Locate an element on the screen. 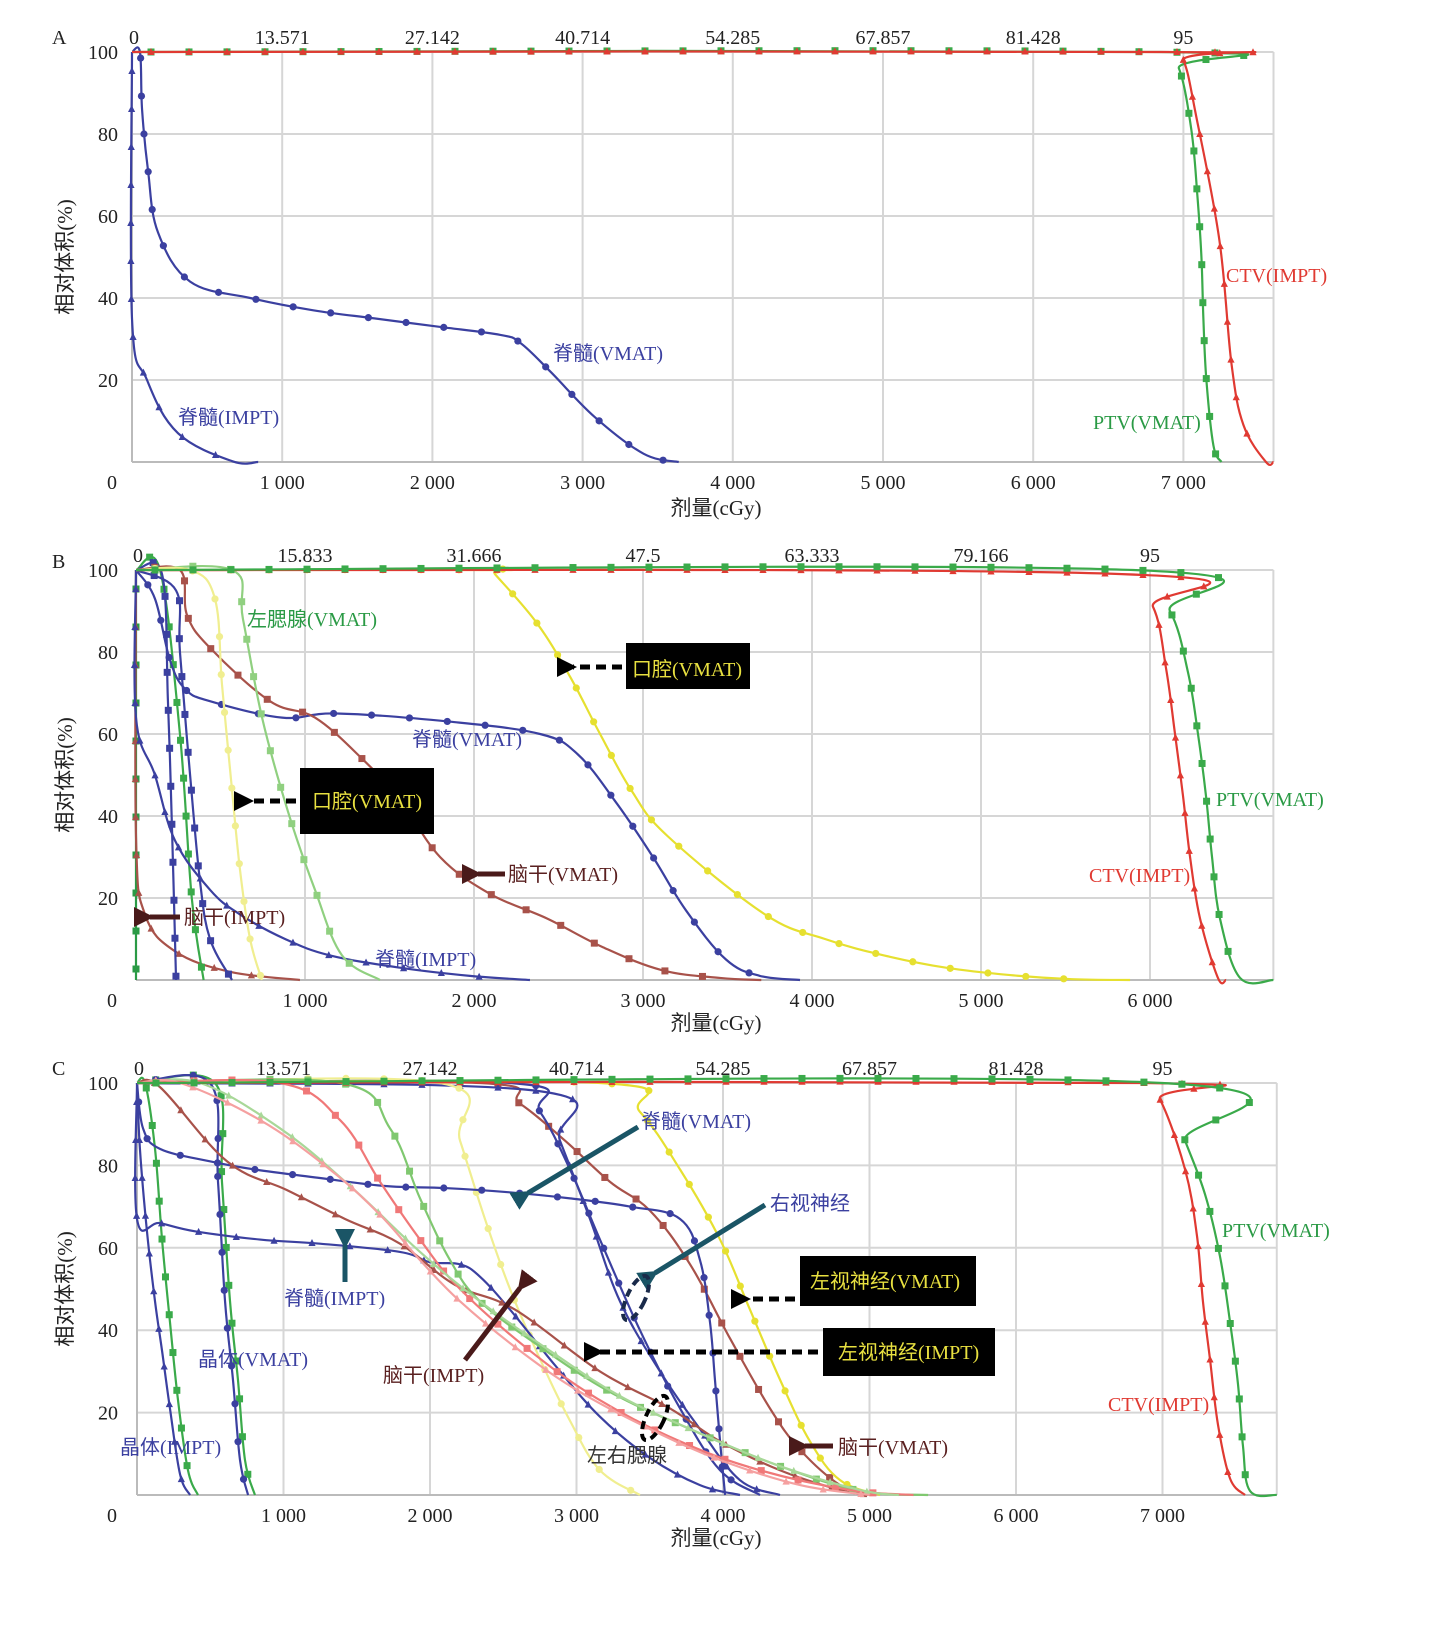  annotation: 口腔(VMAT) is located at coordinates (334, 801).